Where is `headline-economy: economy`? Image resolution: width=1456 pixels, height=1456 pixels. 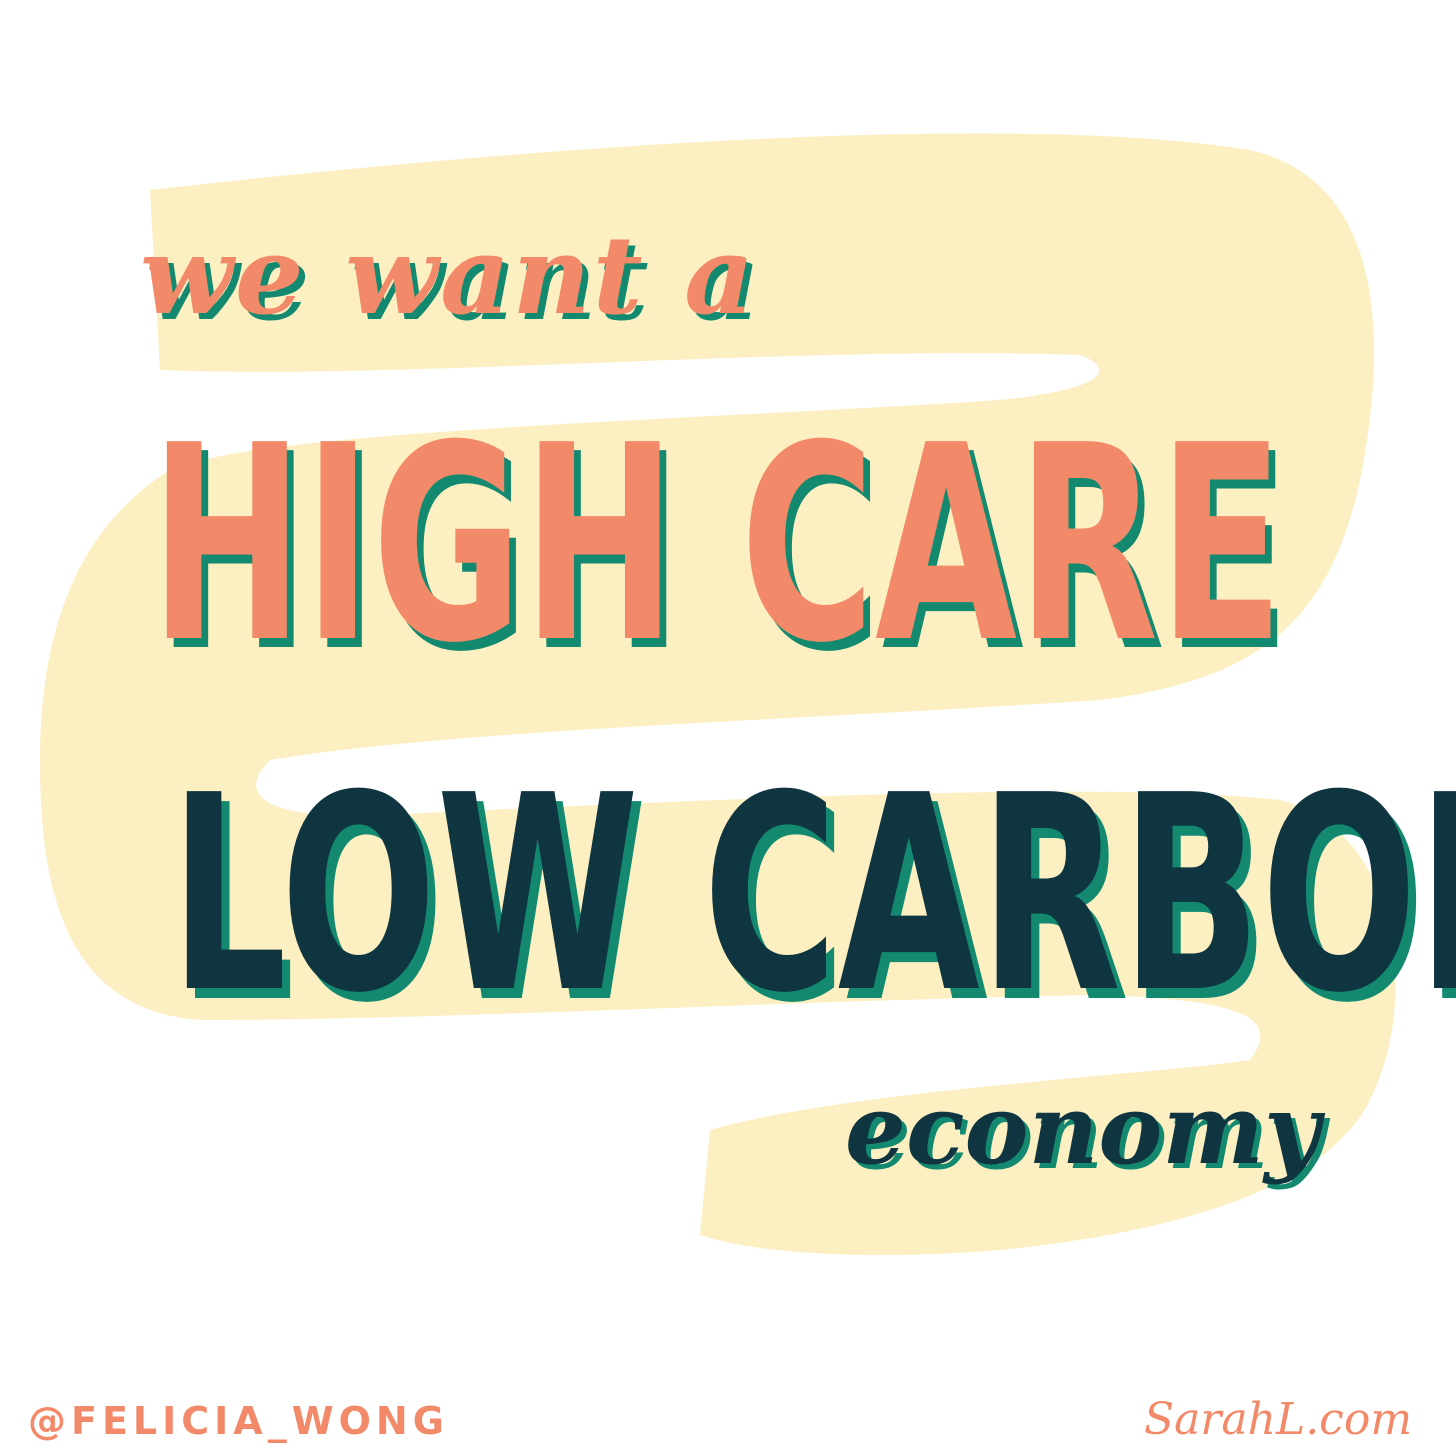 headline-economy: economy is located at coordinates (1082, 1129).